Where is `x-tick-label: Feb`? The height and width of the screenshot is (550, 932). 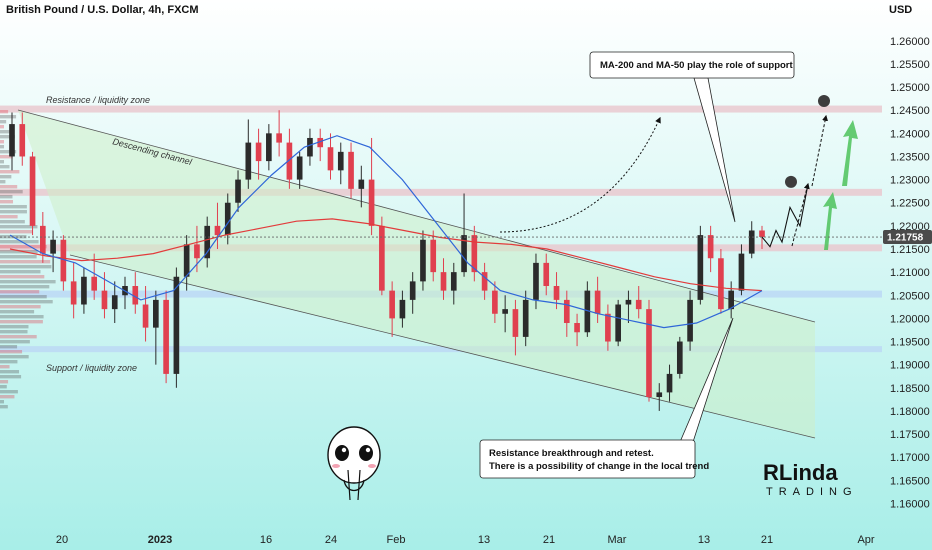 x-tick-label: Feb is located at coordinates (396, 540).